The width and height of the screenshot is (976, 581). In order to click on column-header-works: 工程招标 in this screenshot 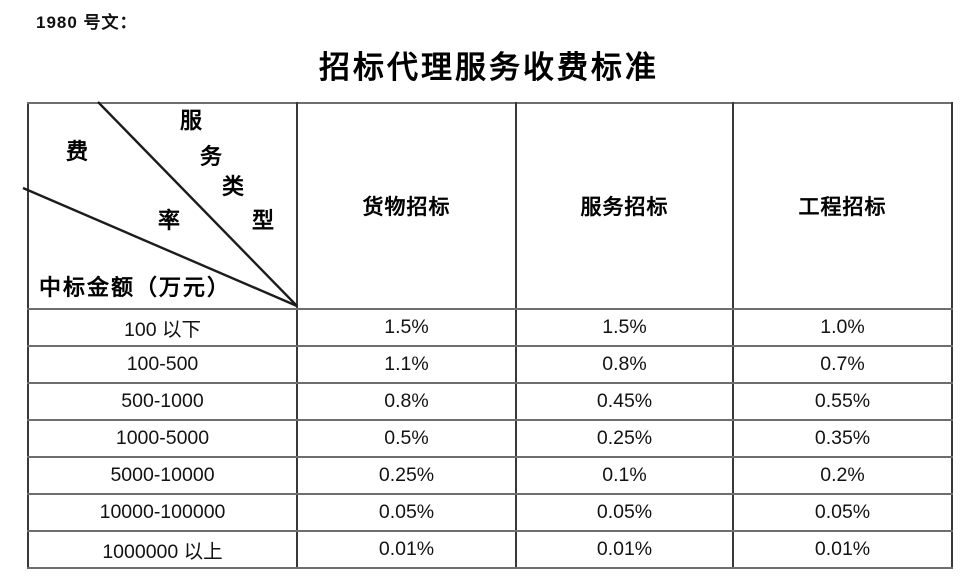, I will do `click(842, 206)`.